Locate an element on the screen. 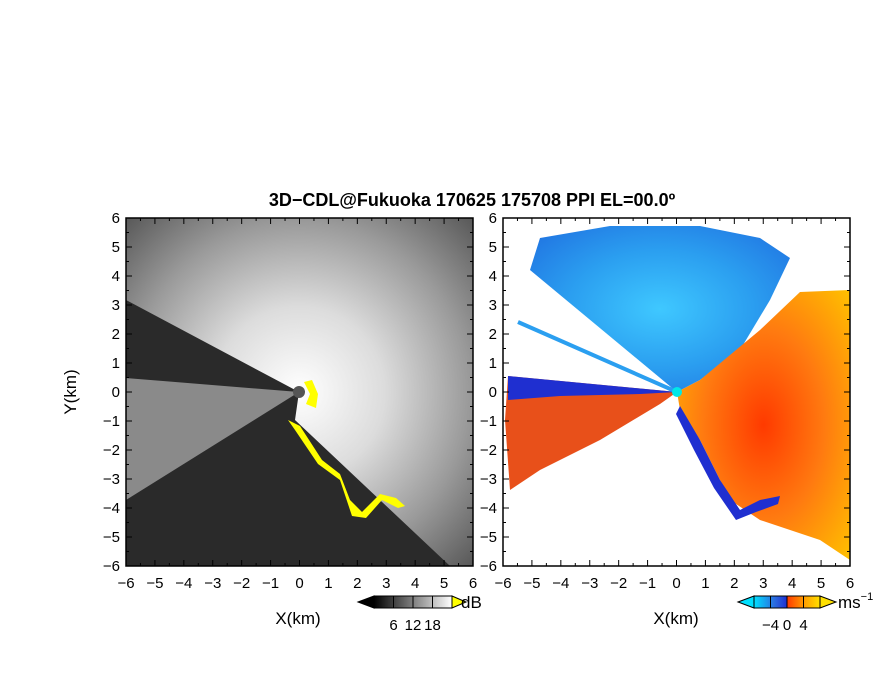  velocity-colorbar-unit-base: ms is located at coordinates (849, 602).